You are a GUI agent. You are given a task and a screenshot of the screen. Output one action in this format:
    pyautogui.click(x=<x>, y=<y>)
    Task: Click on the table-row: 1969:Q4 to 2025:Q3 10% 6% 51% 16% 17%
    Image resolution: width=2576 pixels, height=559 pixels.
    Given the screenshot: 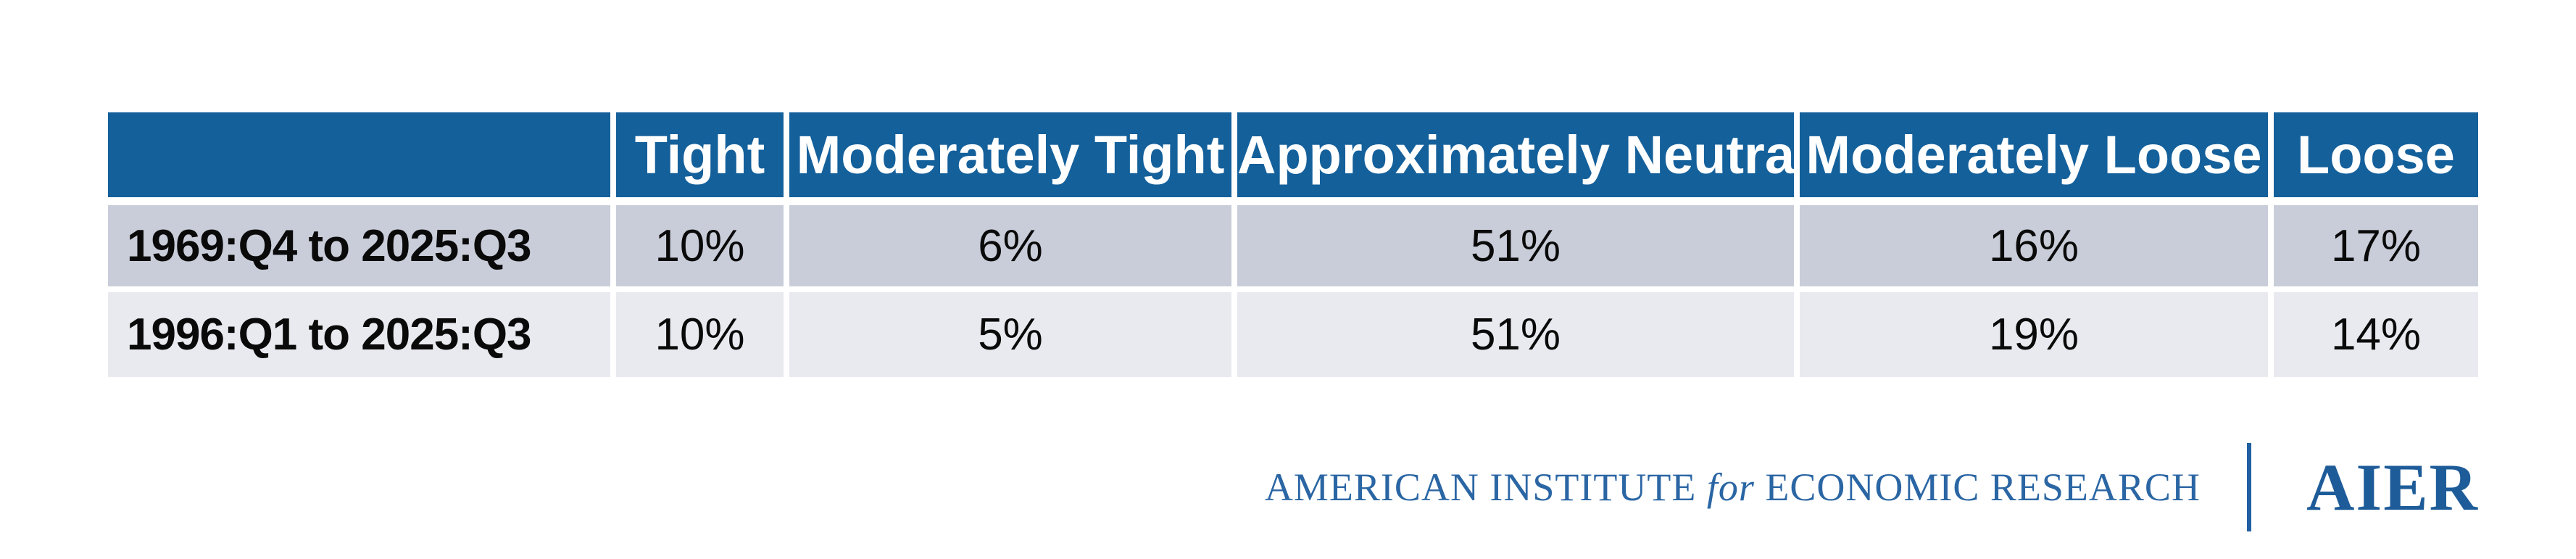 What is the action you would take?
    pyautogui.click(x=1293, y=248)
    